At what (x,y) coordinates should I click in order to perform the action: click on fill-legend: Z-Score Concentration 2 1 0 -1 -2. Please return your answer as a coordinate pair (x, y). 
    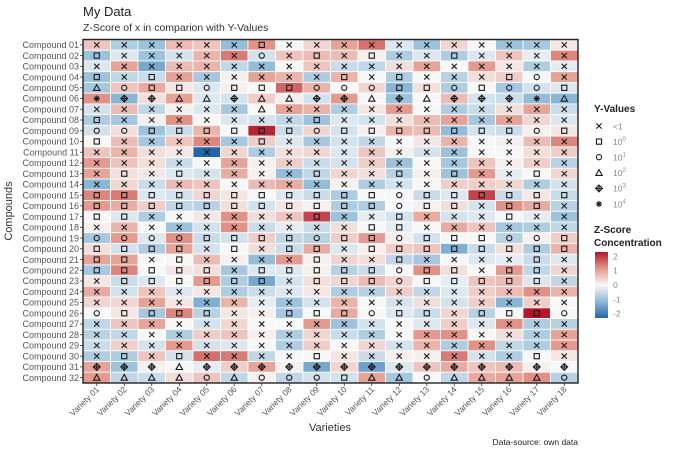
    Looking at the image, I should click on (628, 272).